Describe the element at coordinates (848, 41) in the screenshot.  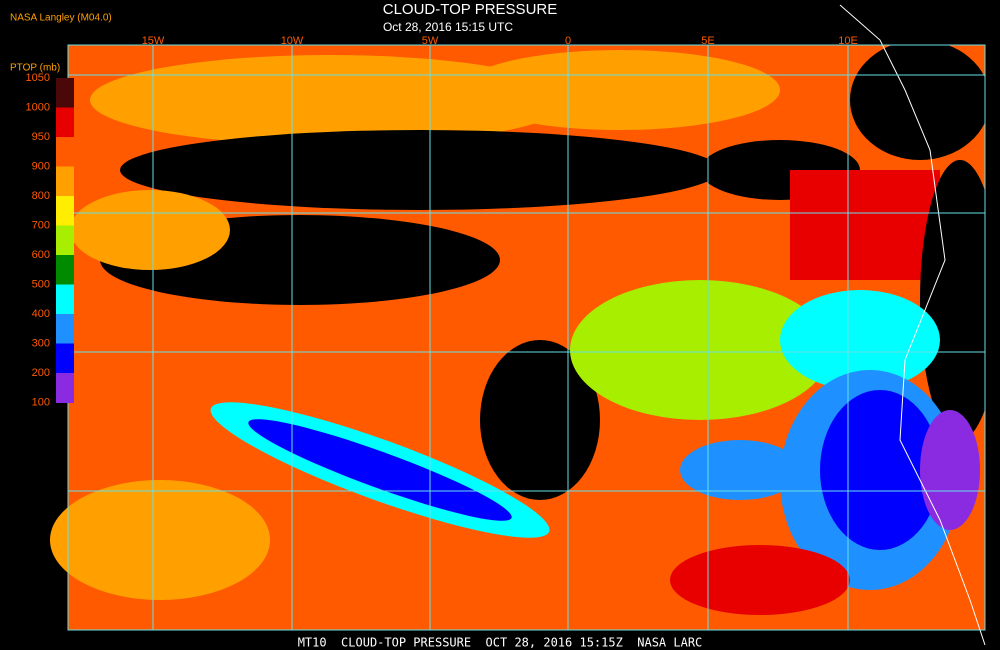
I see `longitude-label: 10E` at that location.